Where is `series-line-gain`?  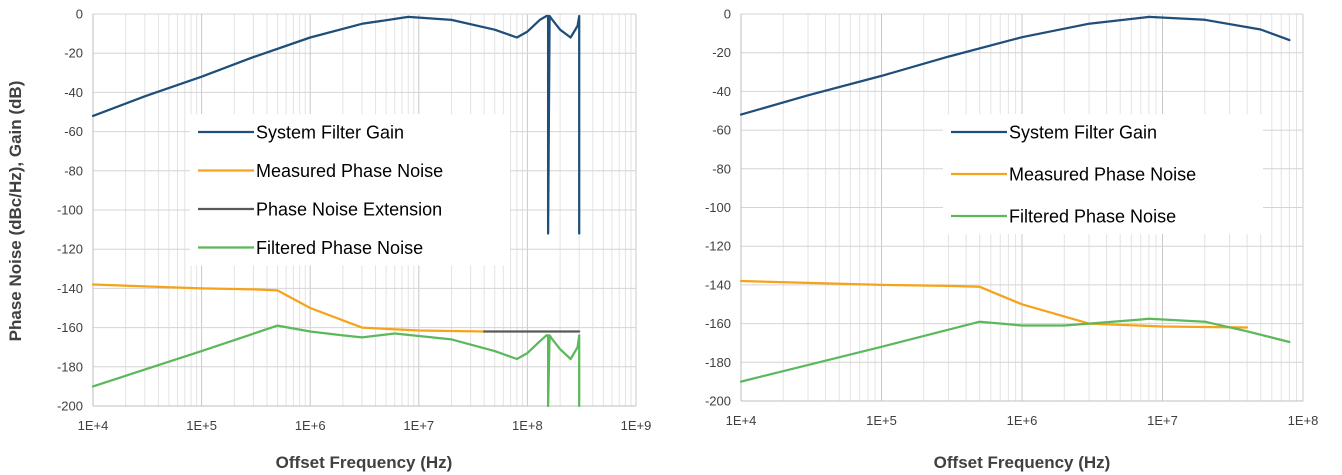 series-line-gain is located at coordinates (1015, 65).